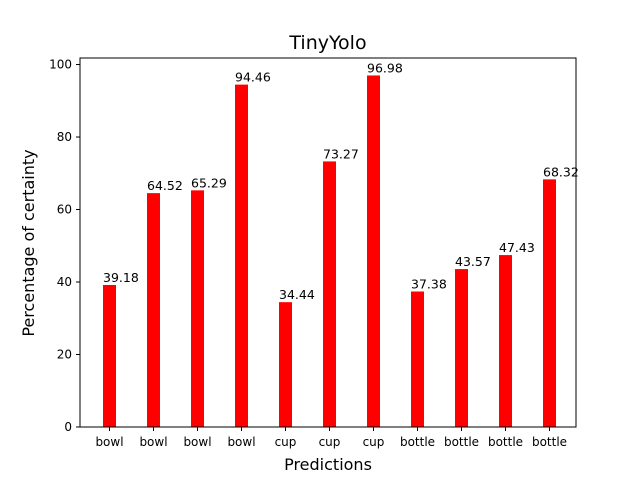 This screenshot has height=484, width=640. Describe the element at coordinates (121, 277) in the screenshot. I see `bar-value-label: 39.18` at that location.